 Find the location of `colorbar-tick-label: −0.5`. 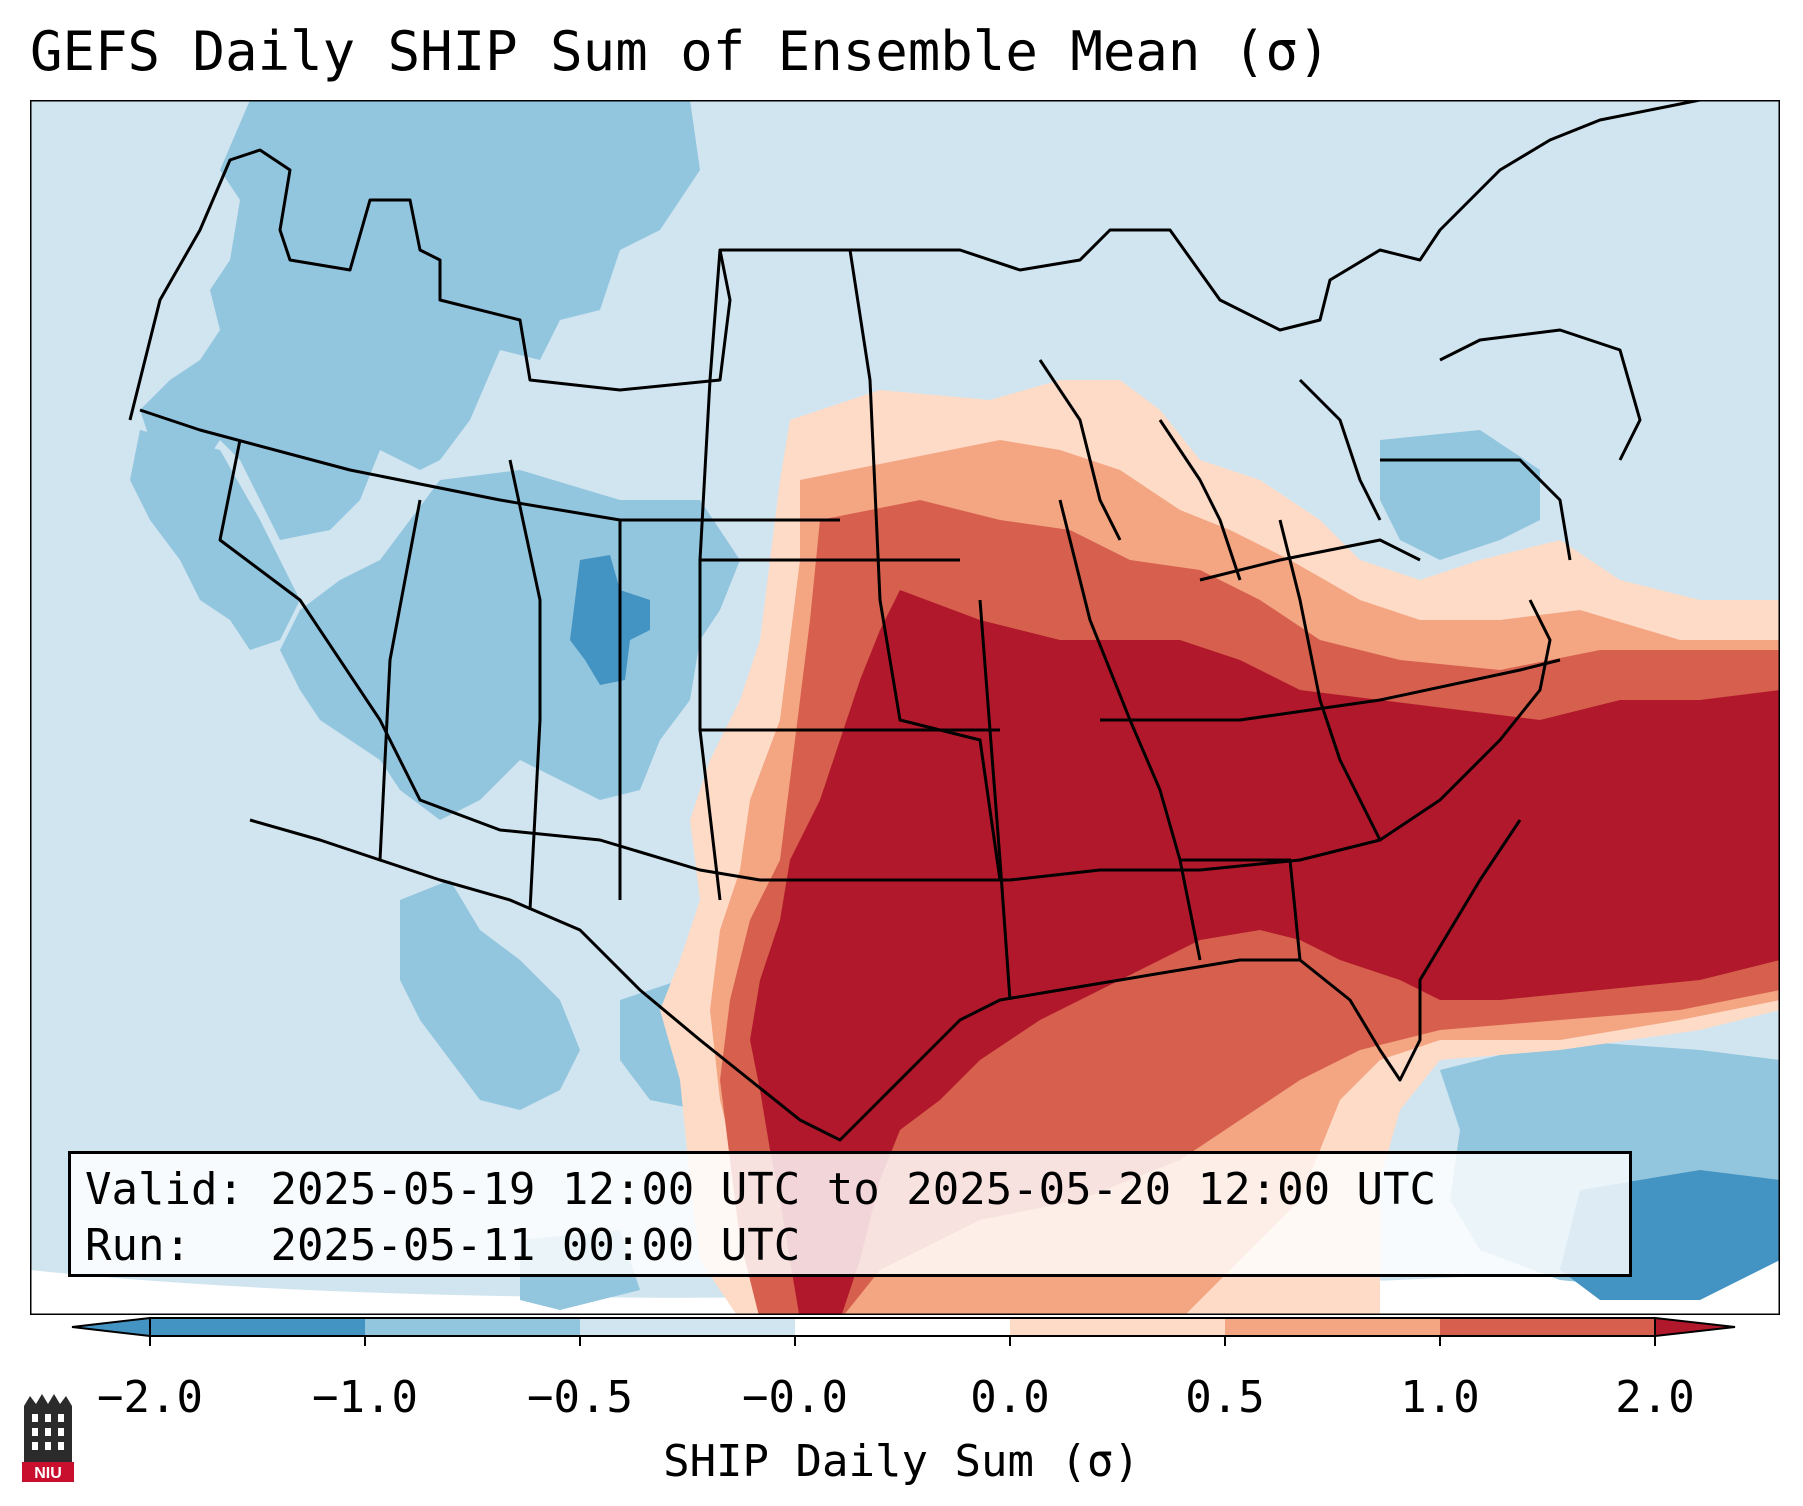

colorbar-tick-label: −0.5 is located at coordinates (580, 1397).